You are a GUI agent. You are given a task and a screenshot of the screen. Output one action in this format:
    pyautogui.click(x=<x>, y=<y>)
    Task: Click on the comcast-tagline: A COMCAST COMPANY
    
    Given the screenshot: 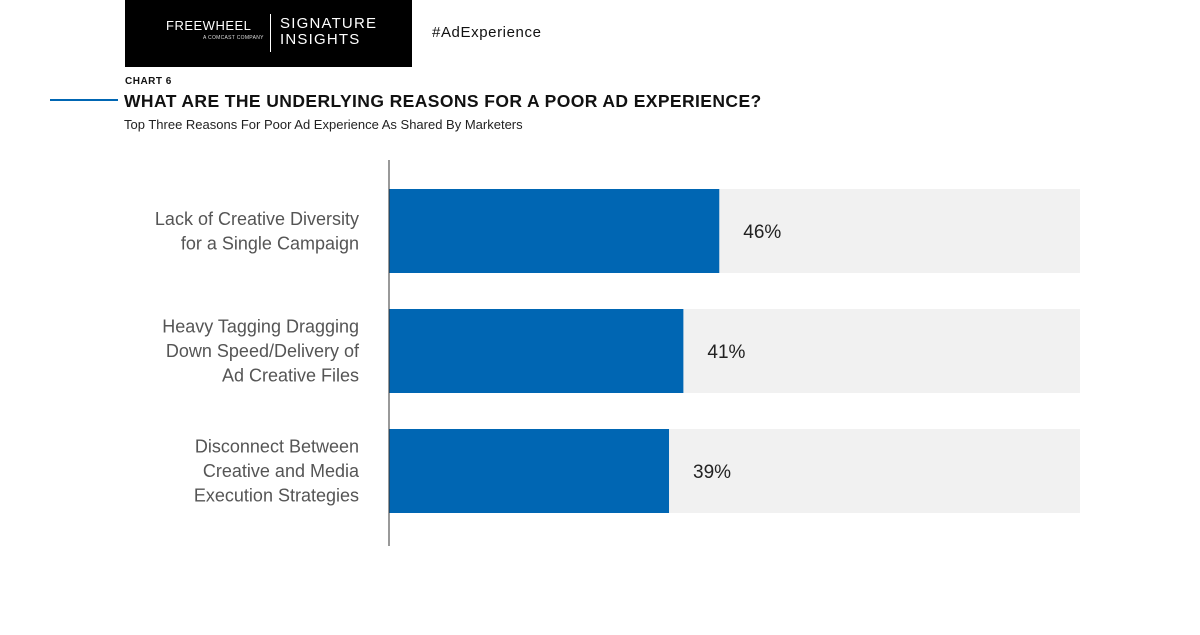 What is the action you would take?
    pyautogui.click(x=233, y=38)
    